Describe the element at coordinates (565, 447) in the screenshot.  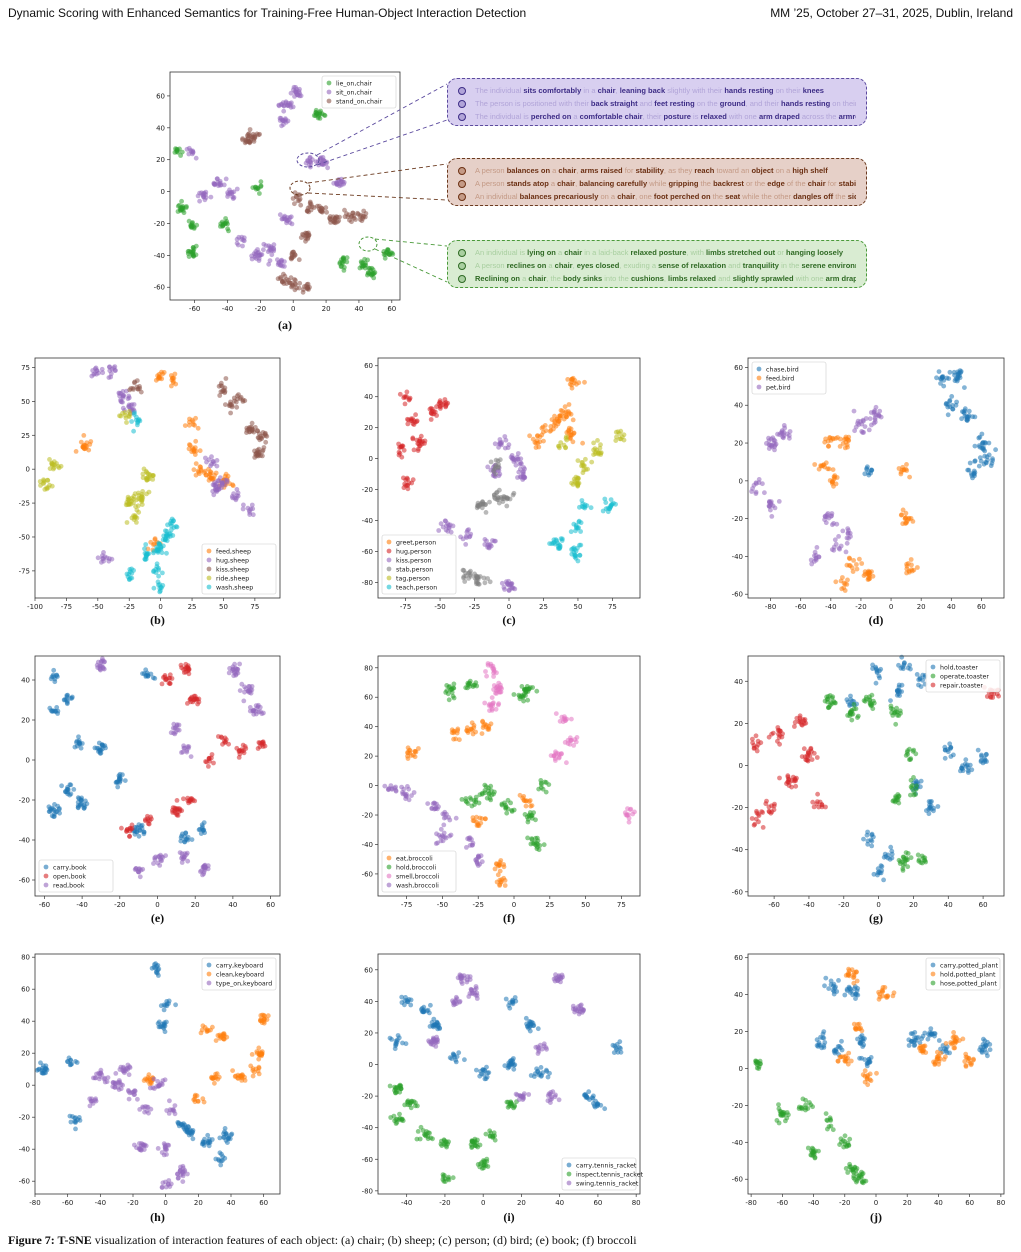
I see `point-tag-person` at that location.